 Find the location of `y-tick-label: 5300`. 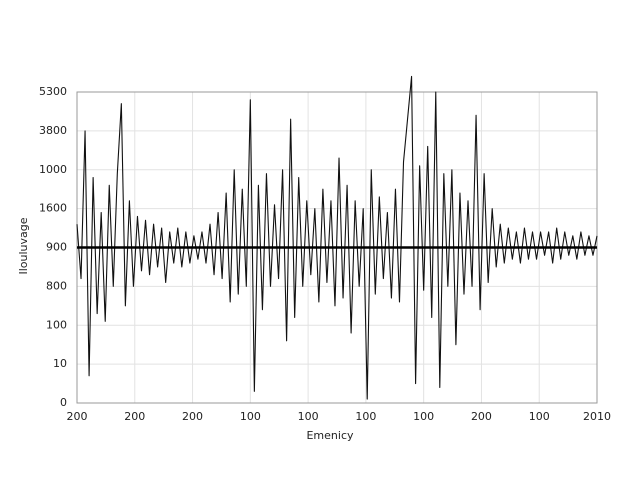

y-tick-label: 5300 is located at coordinates (53, 91).